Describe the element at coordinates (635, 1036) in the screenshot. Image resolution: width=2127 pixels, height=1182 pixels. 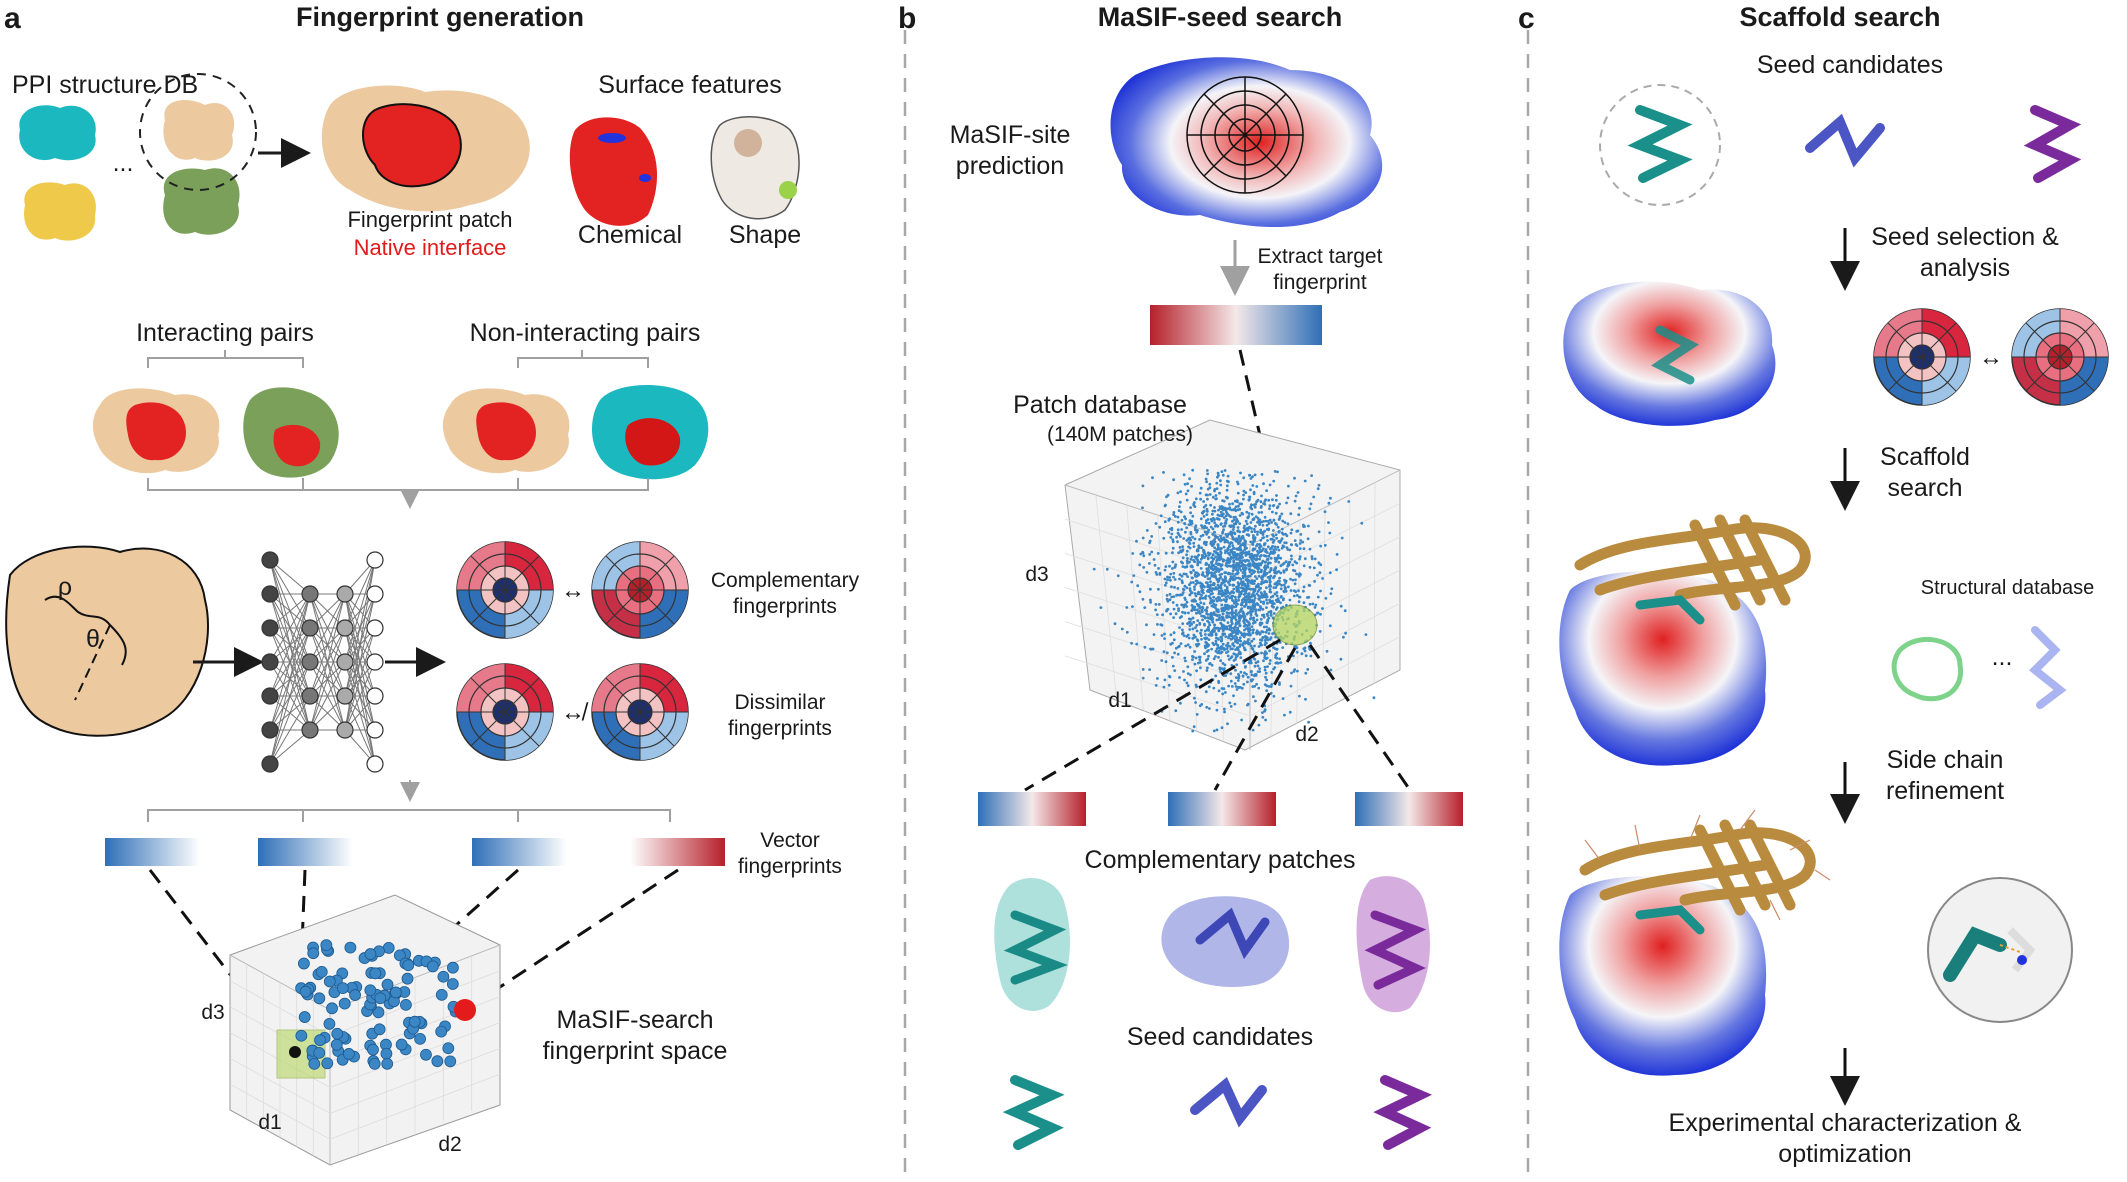
I see `fingerprint-space-label: MaSIF-search fingerprint space` at that location.